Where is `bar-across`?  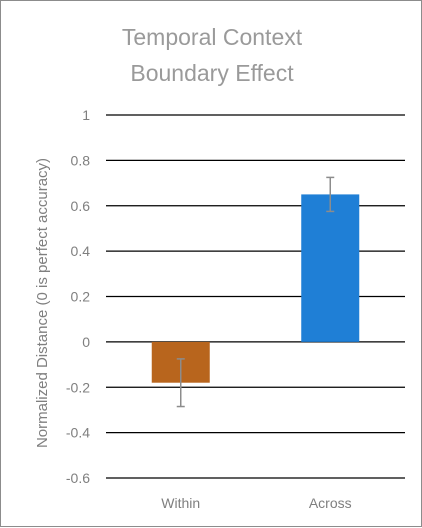 bar-across is located at coordinates (330, 268).